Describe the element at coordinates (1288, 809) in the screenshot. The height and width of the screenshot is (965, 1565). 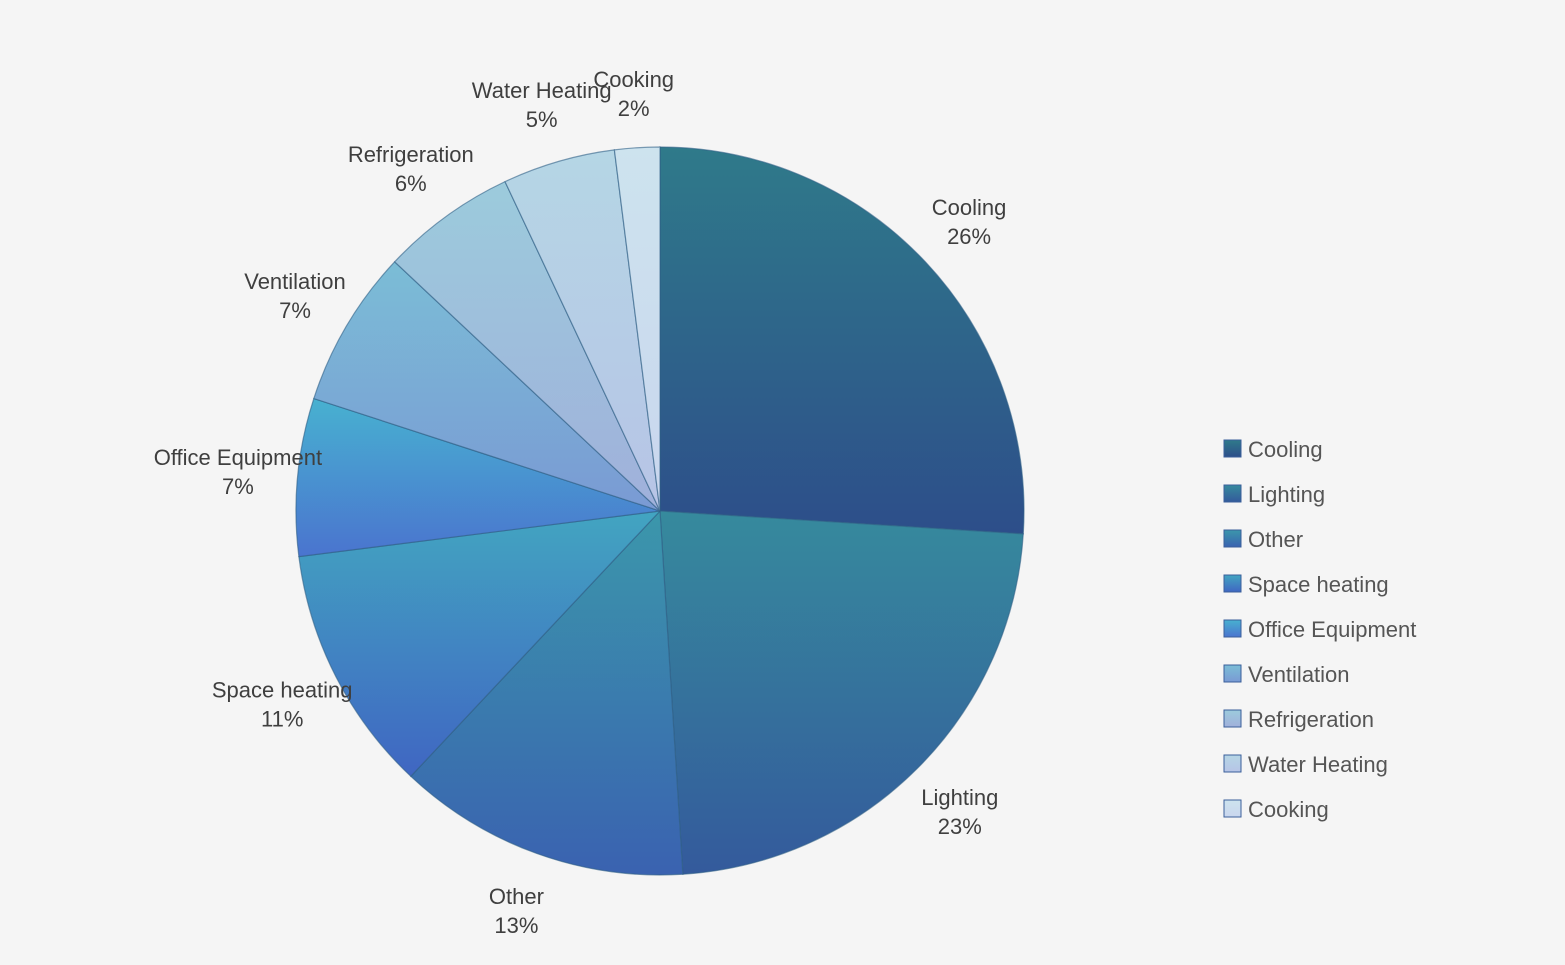
I see `legend-label-cooking: Cooking` at that location.